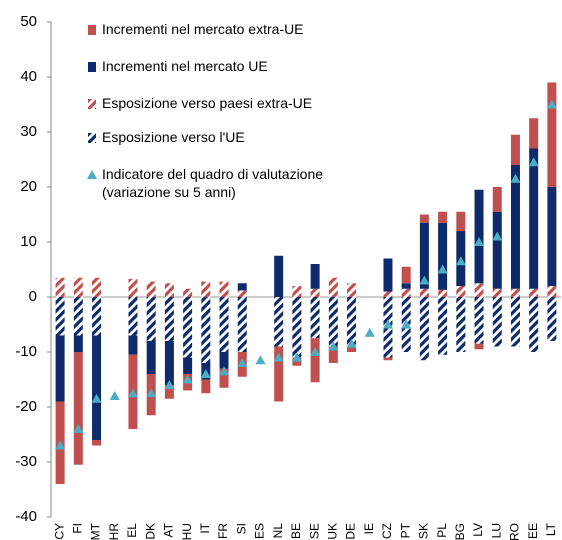 This screenshot has height=540, width=562. I want to click on x-tick-label: MT, so click(96, 531).